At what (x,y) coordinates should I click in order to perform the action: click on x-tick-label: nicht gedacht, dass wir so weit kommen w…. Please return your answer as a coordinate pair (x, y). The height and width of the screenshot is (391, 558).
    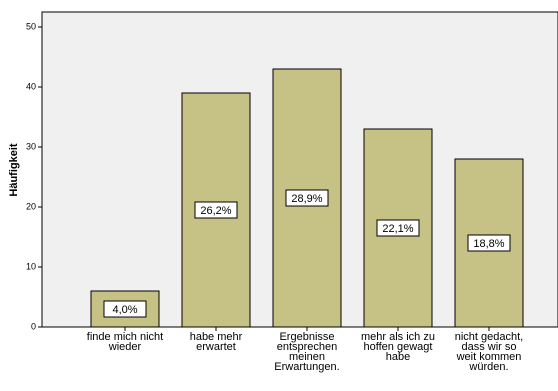
    Looking at the image, I should click on (489, 352).